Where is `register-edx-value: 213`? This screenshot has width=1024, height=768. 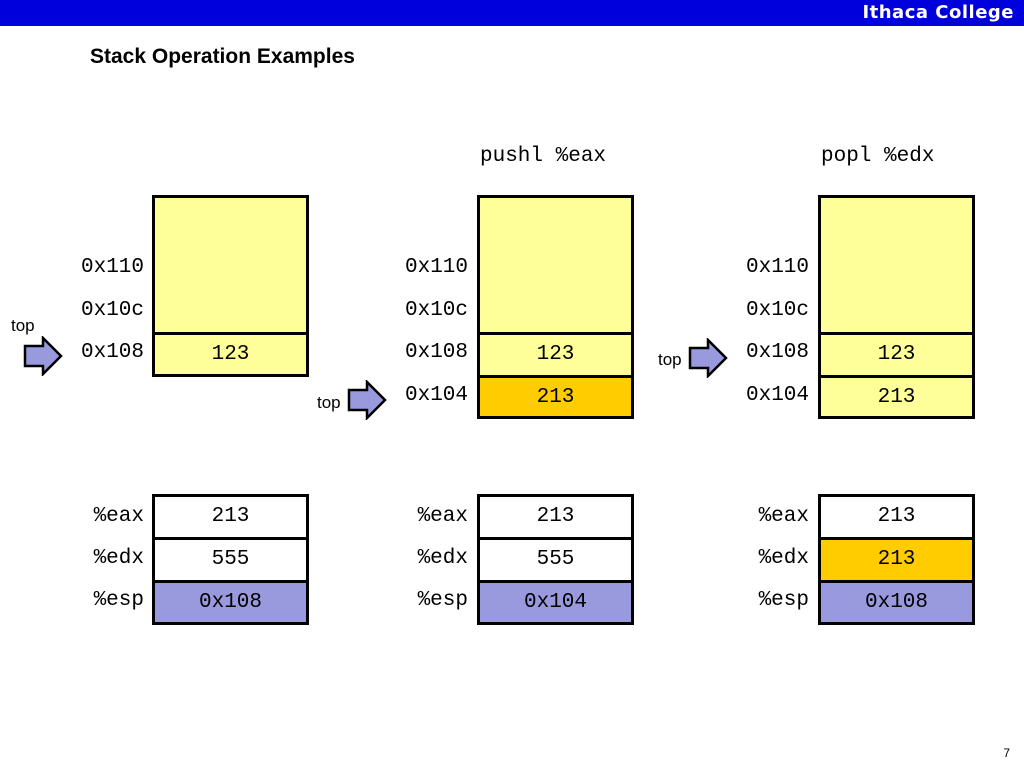 register-edx-value: 213 is located at coordinates (896, 558).